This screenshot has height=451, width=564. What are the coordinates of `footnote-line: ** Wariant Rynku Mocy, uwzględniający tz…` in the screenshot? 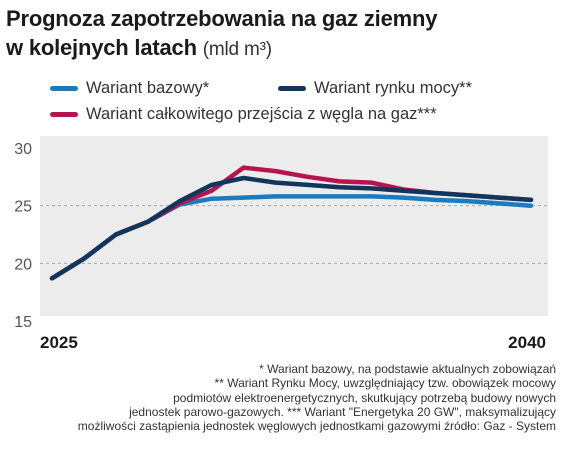 It's located at (385, 383).